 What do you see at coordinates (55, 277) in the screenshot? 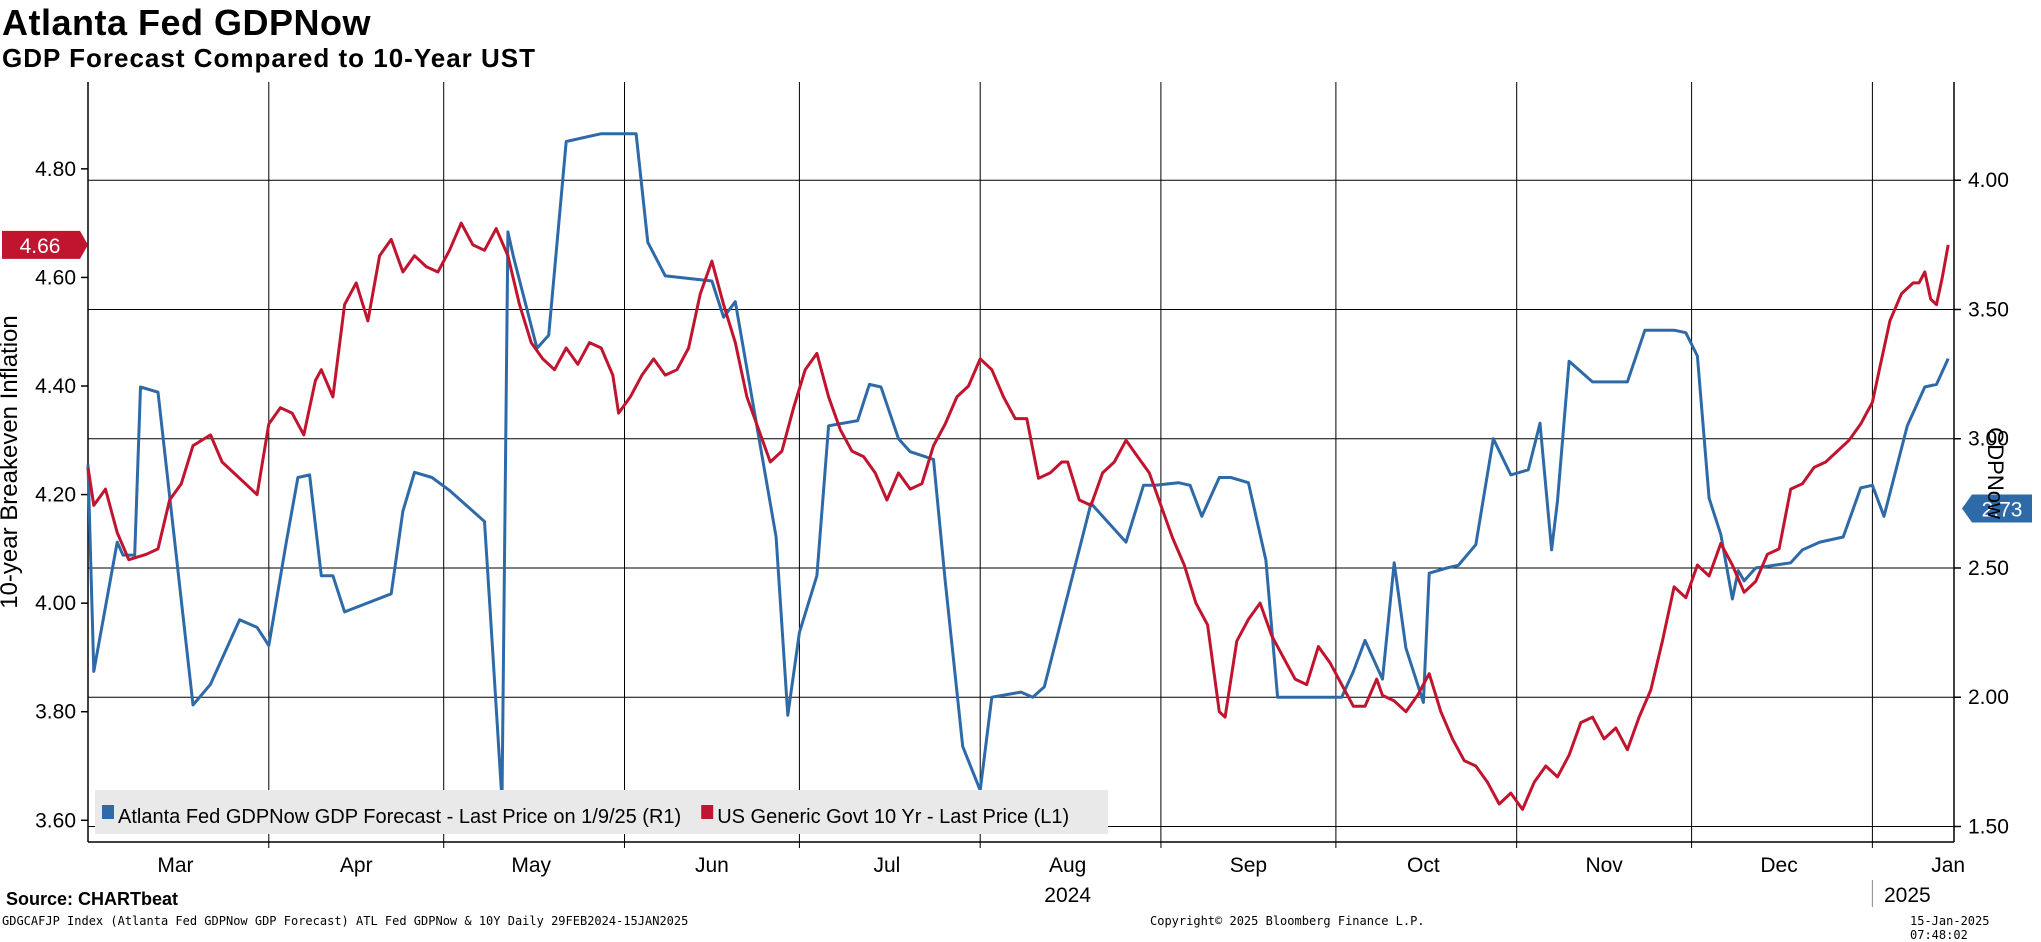
I see `left-tick-label: 4.60` at bounding box center [55, 277].